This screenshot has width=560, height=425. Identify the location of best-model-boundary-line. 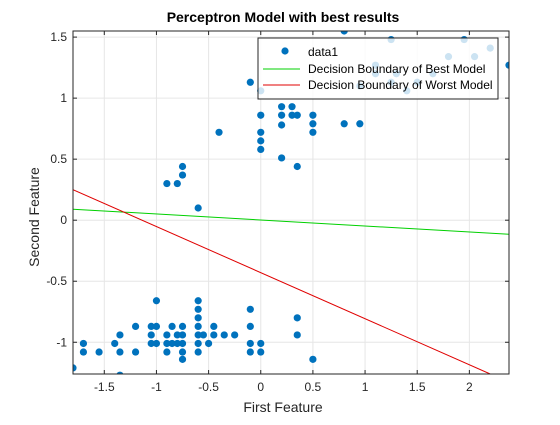
(291, 221).